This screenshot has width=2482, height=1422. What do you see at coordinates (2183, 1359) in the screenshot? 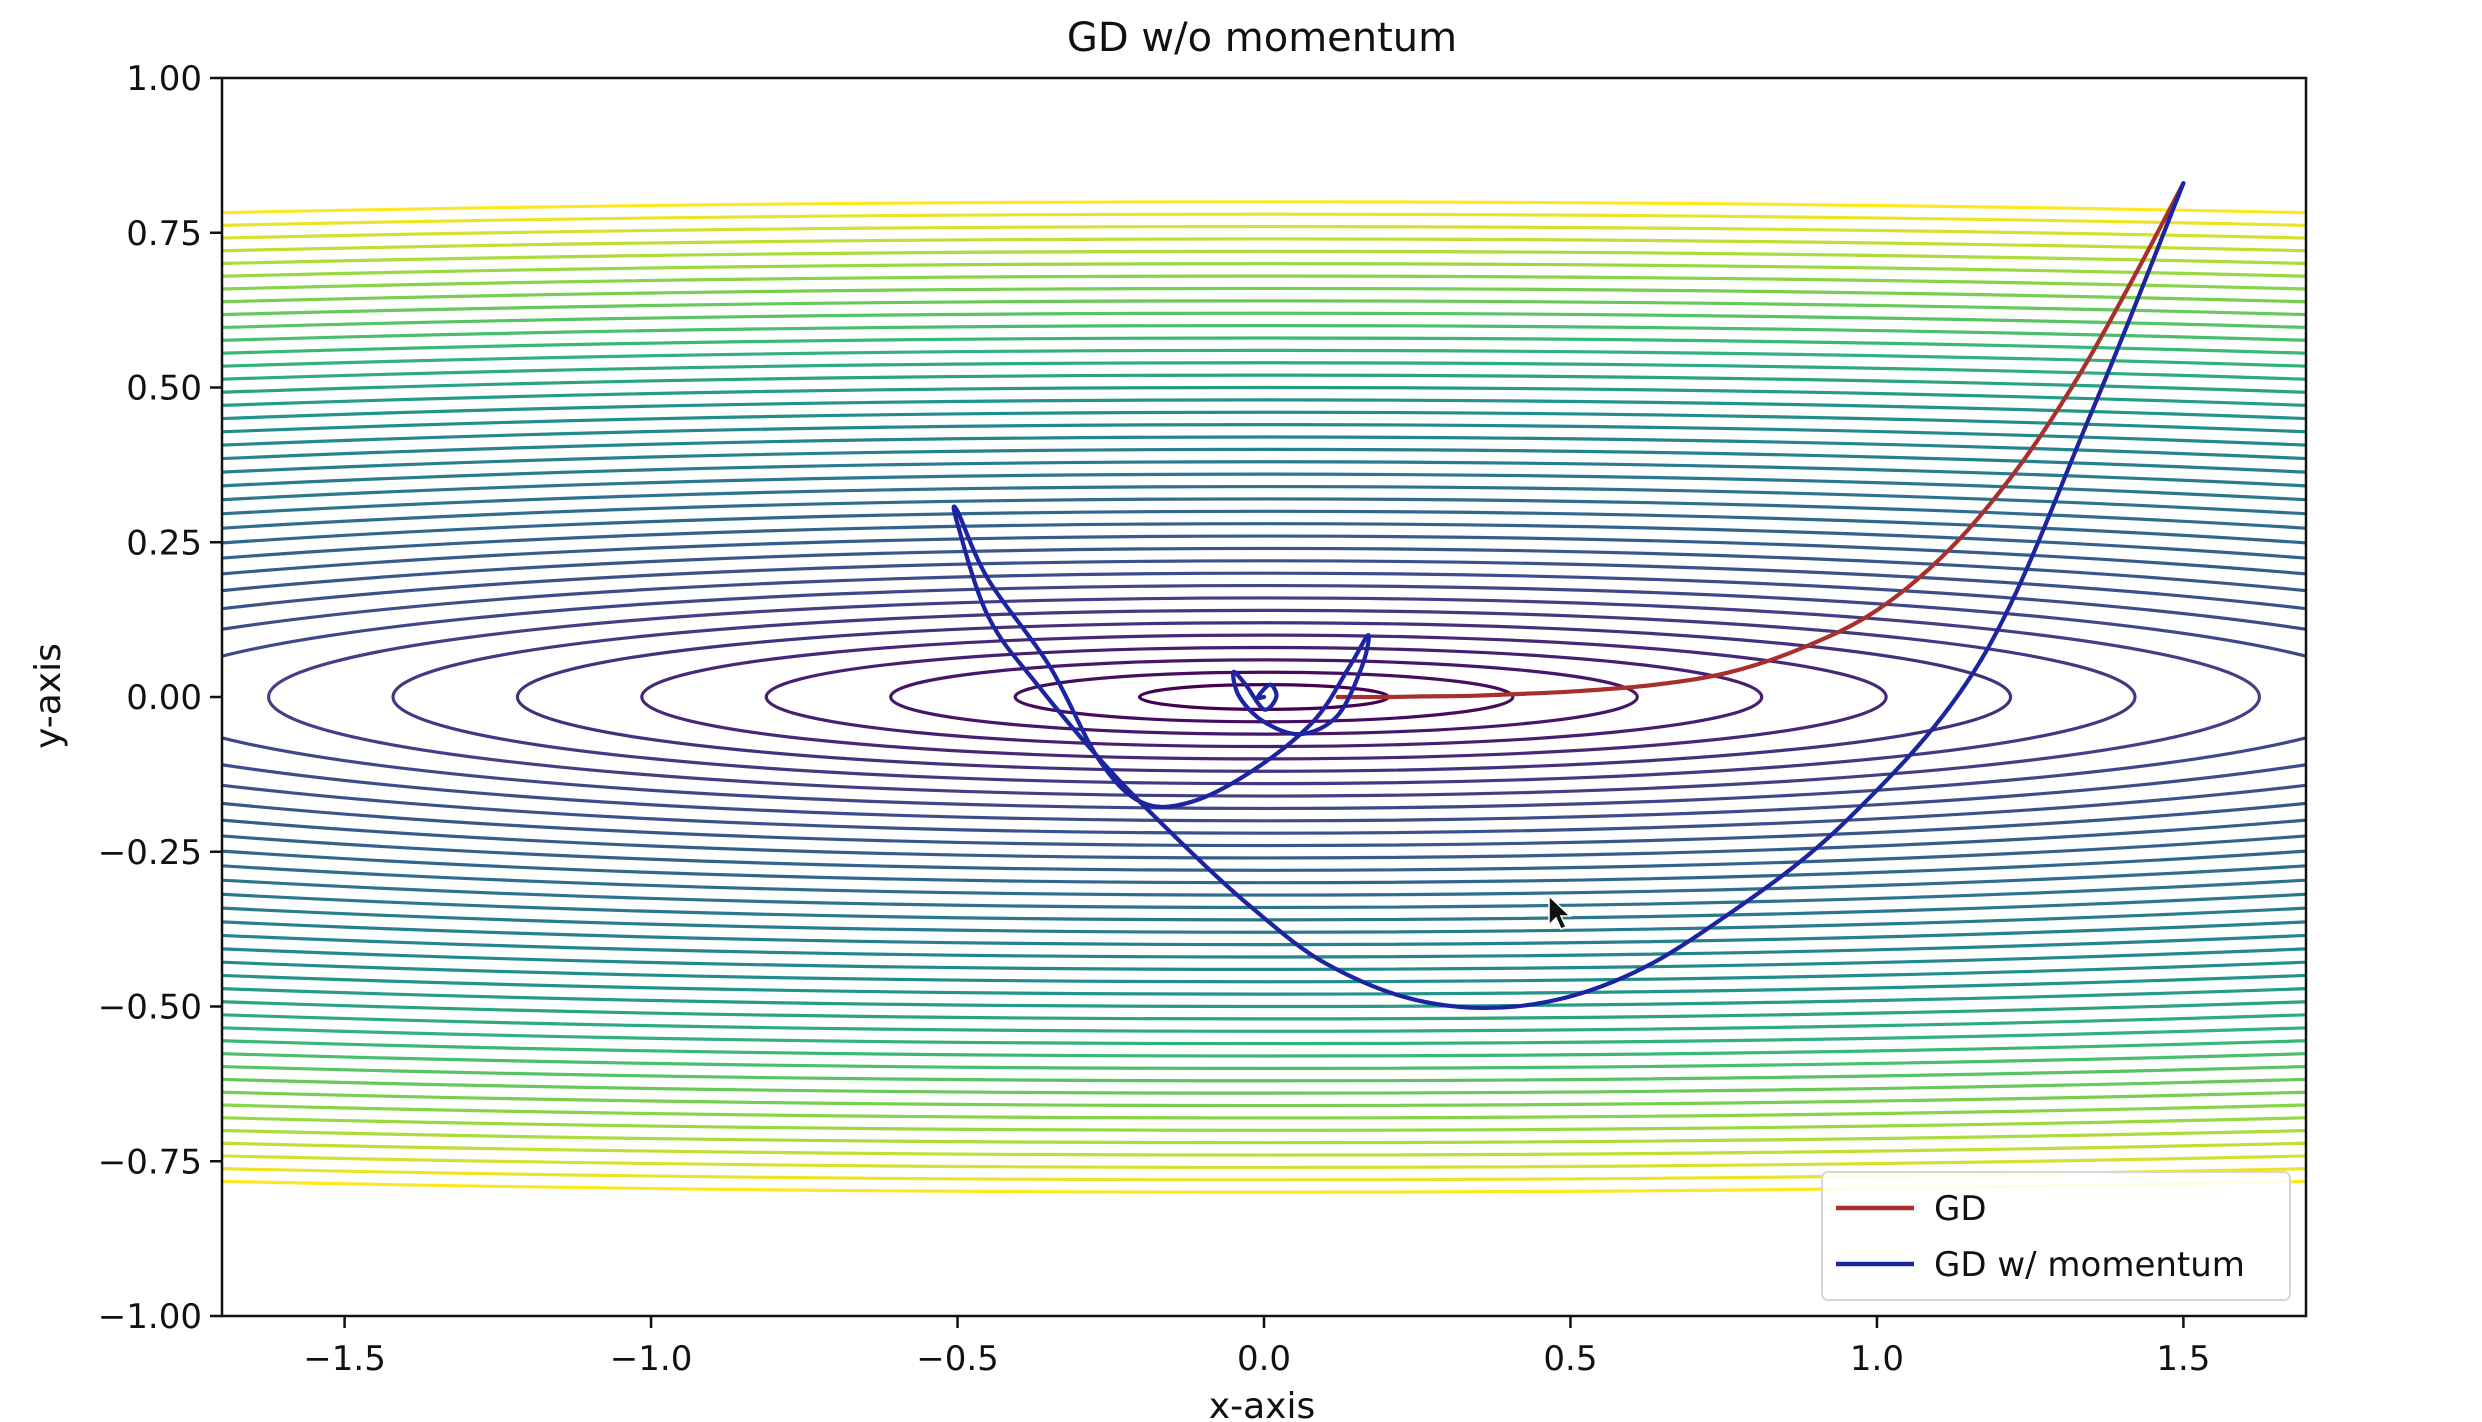
I see `x-tick-label: 1.5` at bounding box center [2183, 1359].